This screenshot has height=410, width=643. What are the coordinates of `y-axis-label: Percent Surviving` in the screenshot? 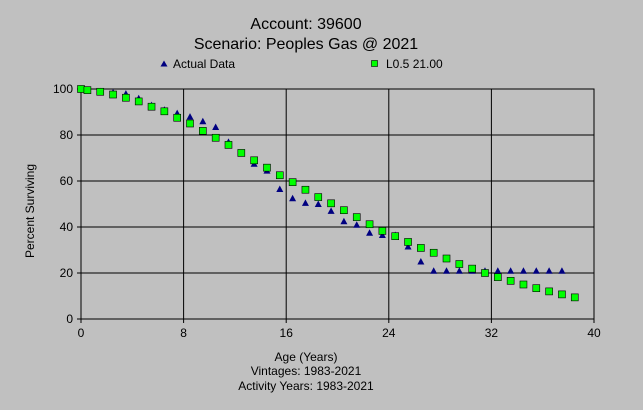 It's located at (30, 211).